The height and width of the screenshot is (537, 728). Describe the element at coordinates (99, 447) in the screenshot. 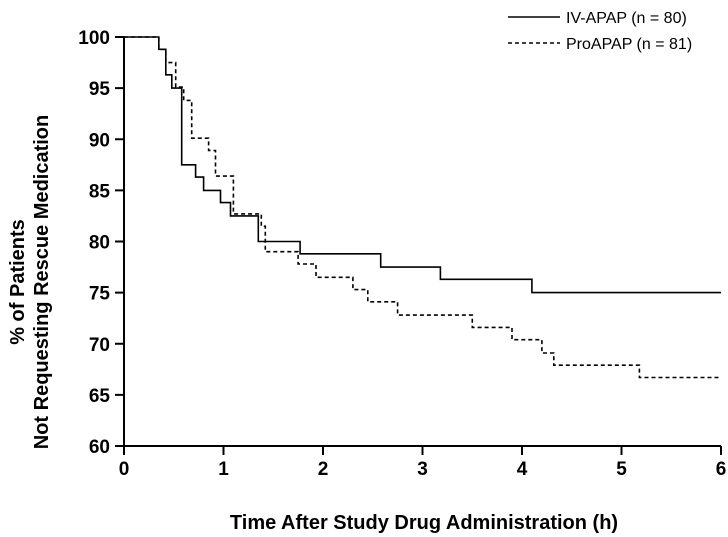

I see `y-tick-label: 60` at that location.